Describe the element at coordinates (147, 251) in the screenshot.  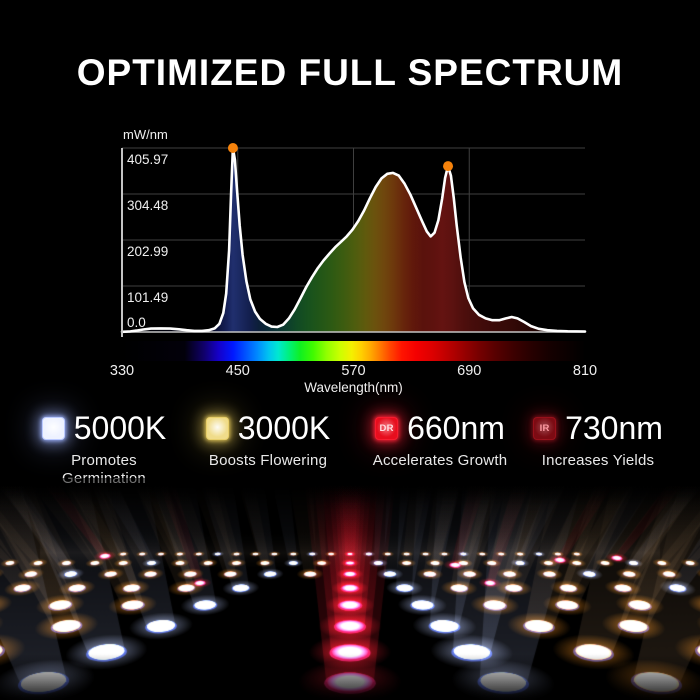
I see `svg-text: 202.99` at that location.